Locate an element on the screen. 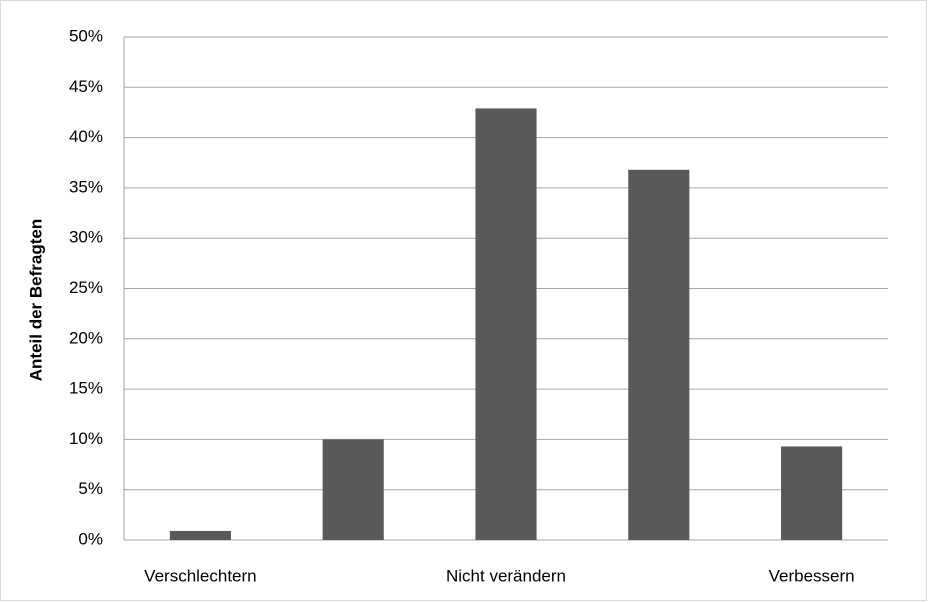  y-tick-label: 50% is located at coordinates (86, 35).